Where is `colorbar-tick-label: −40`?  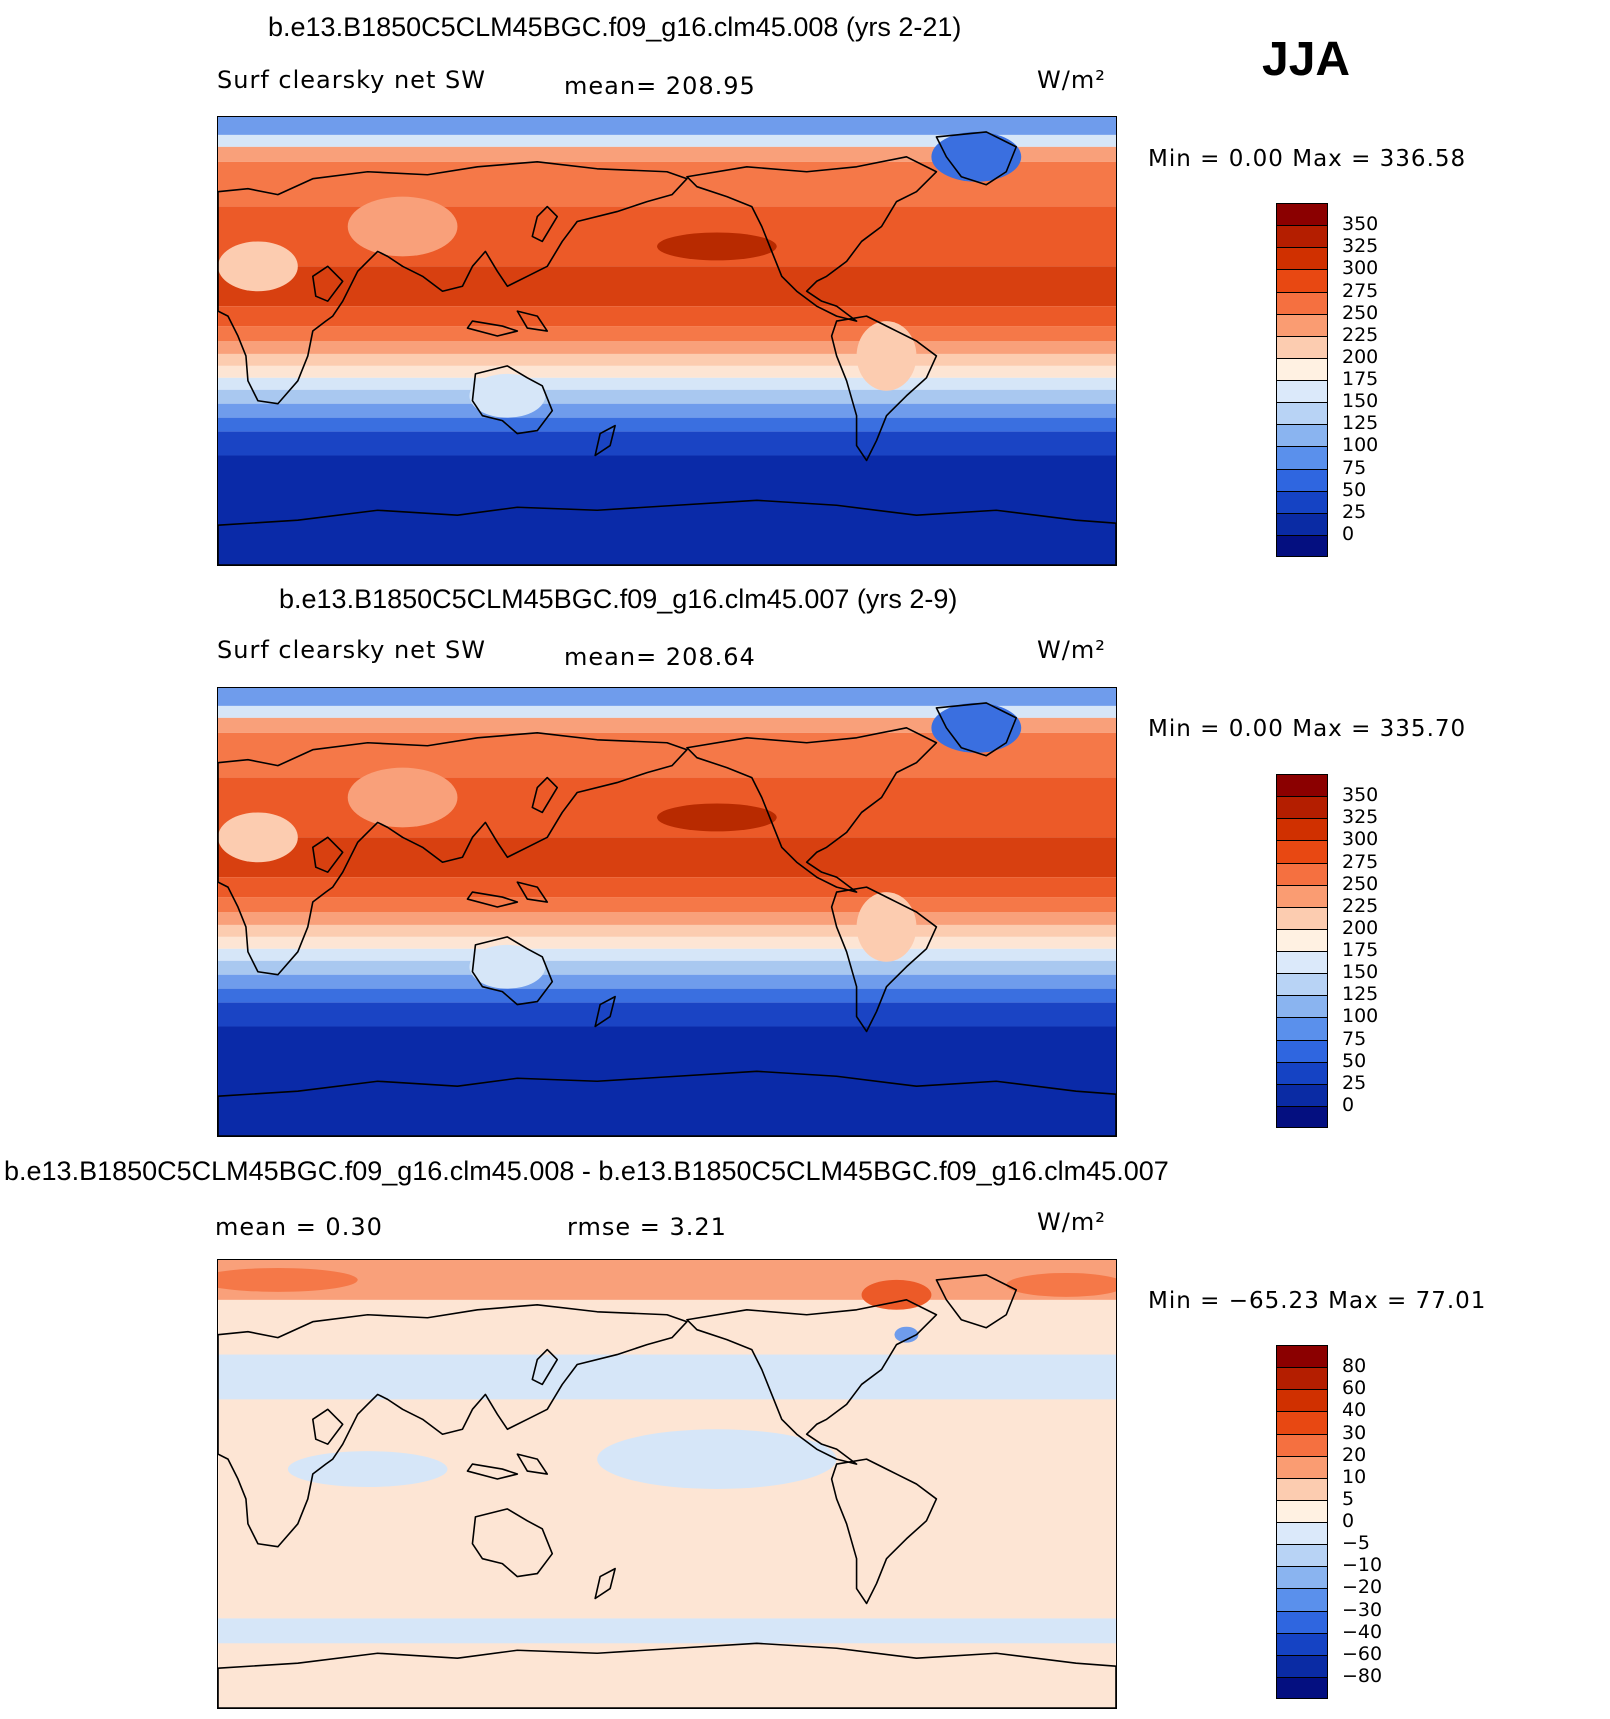 colorbar-tick-label: −40 is located at coordinates (1362, 1631).